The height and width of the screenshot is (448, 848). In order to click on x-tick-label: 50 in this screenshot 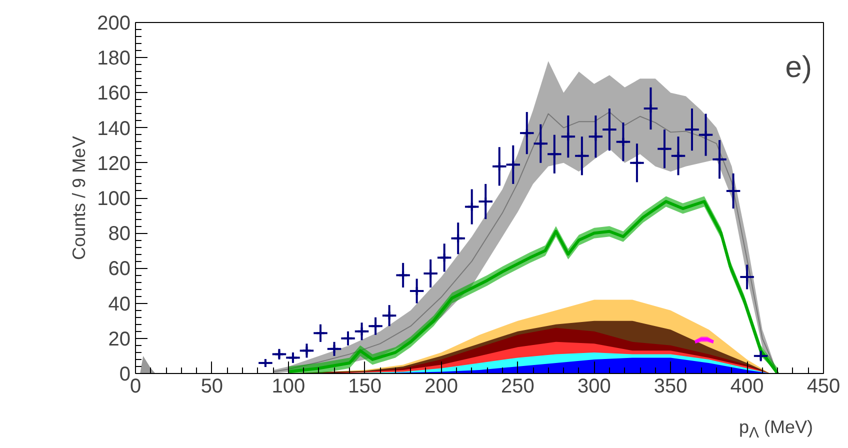, I will do `click(212, 387)`.